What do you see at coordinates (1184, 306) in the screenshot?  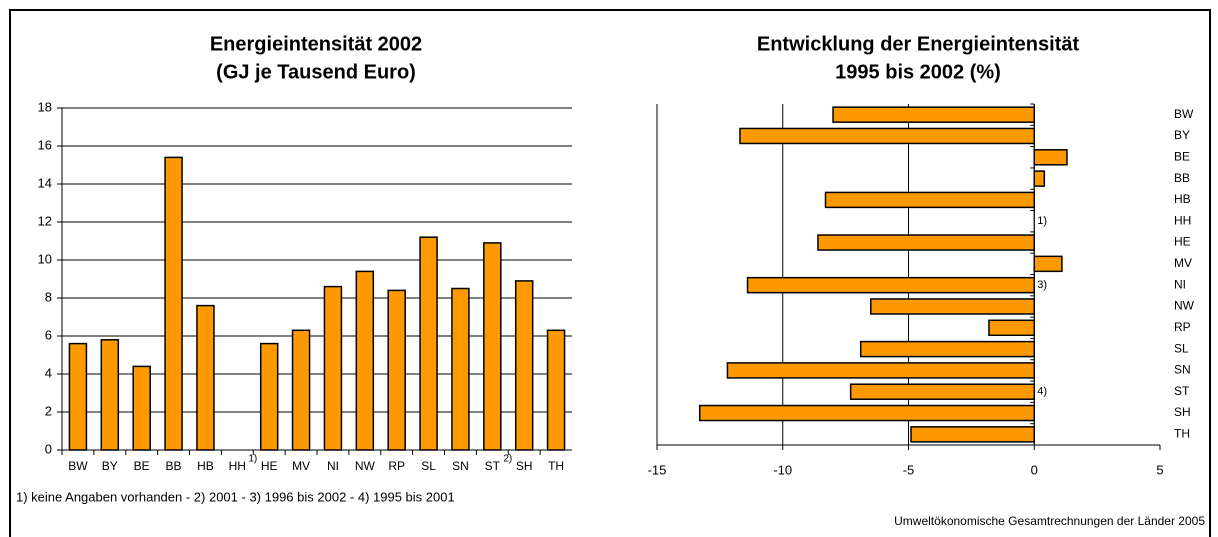 I see `y-tick-label: NW` at bounding box center [1184, 306].